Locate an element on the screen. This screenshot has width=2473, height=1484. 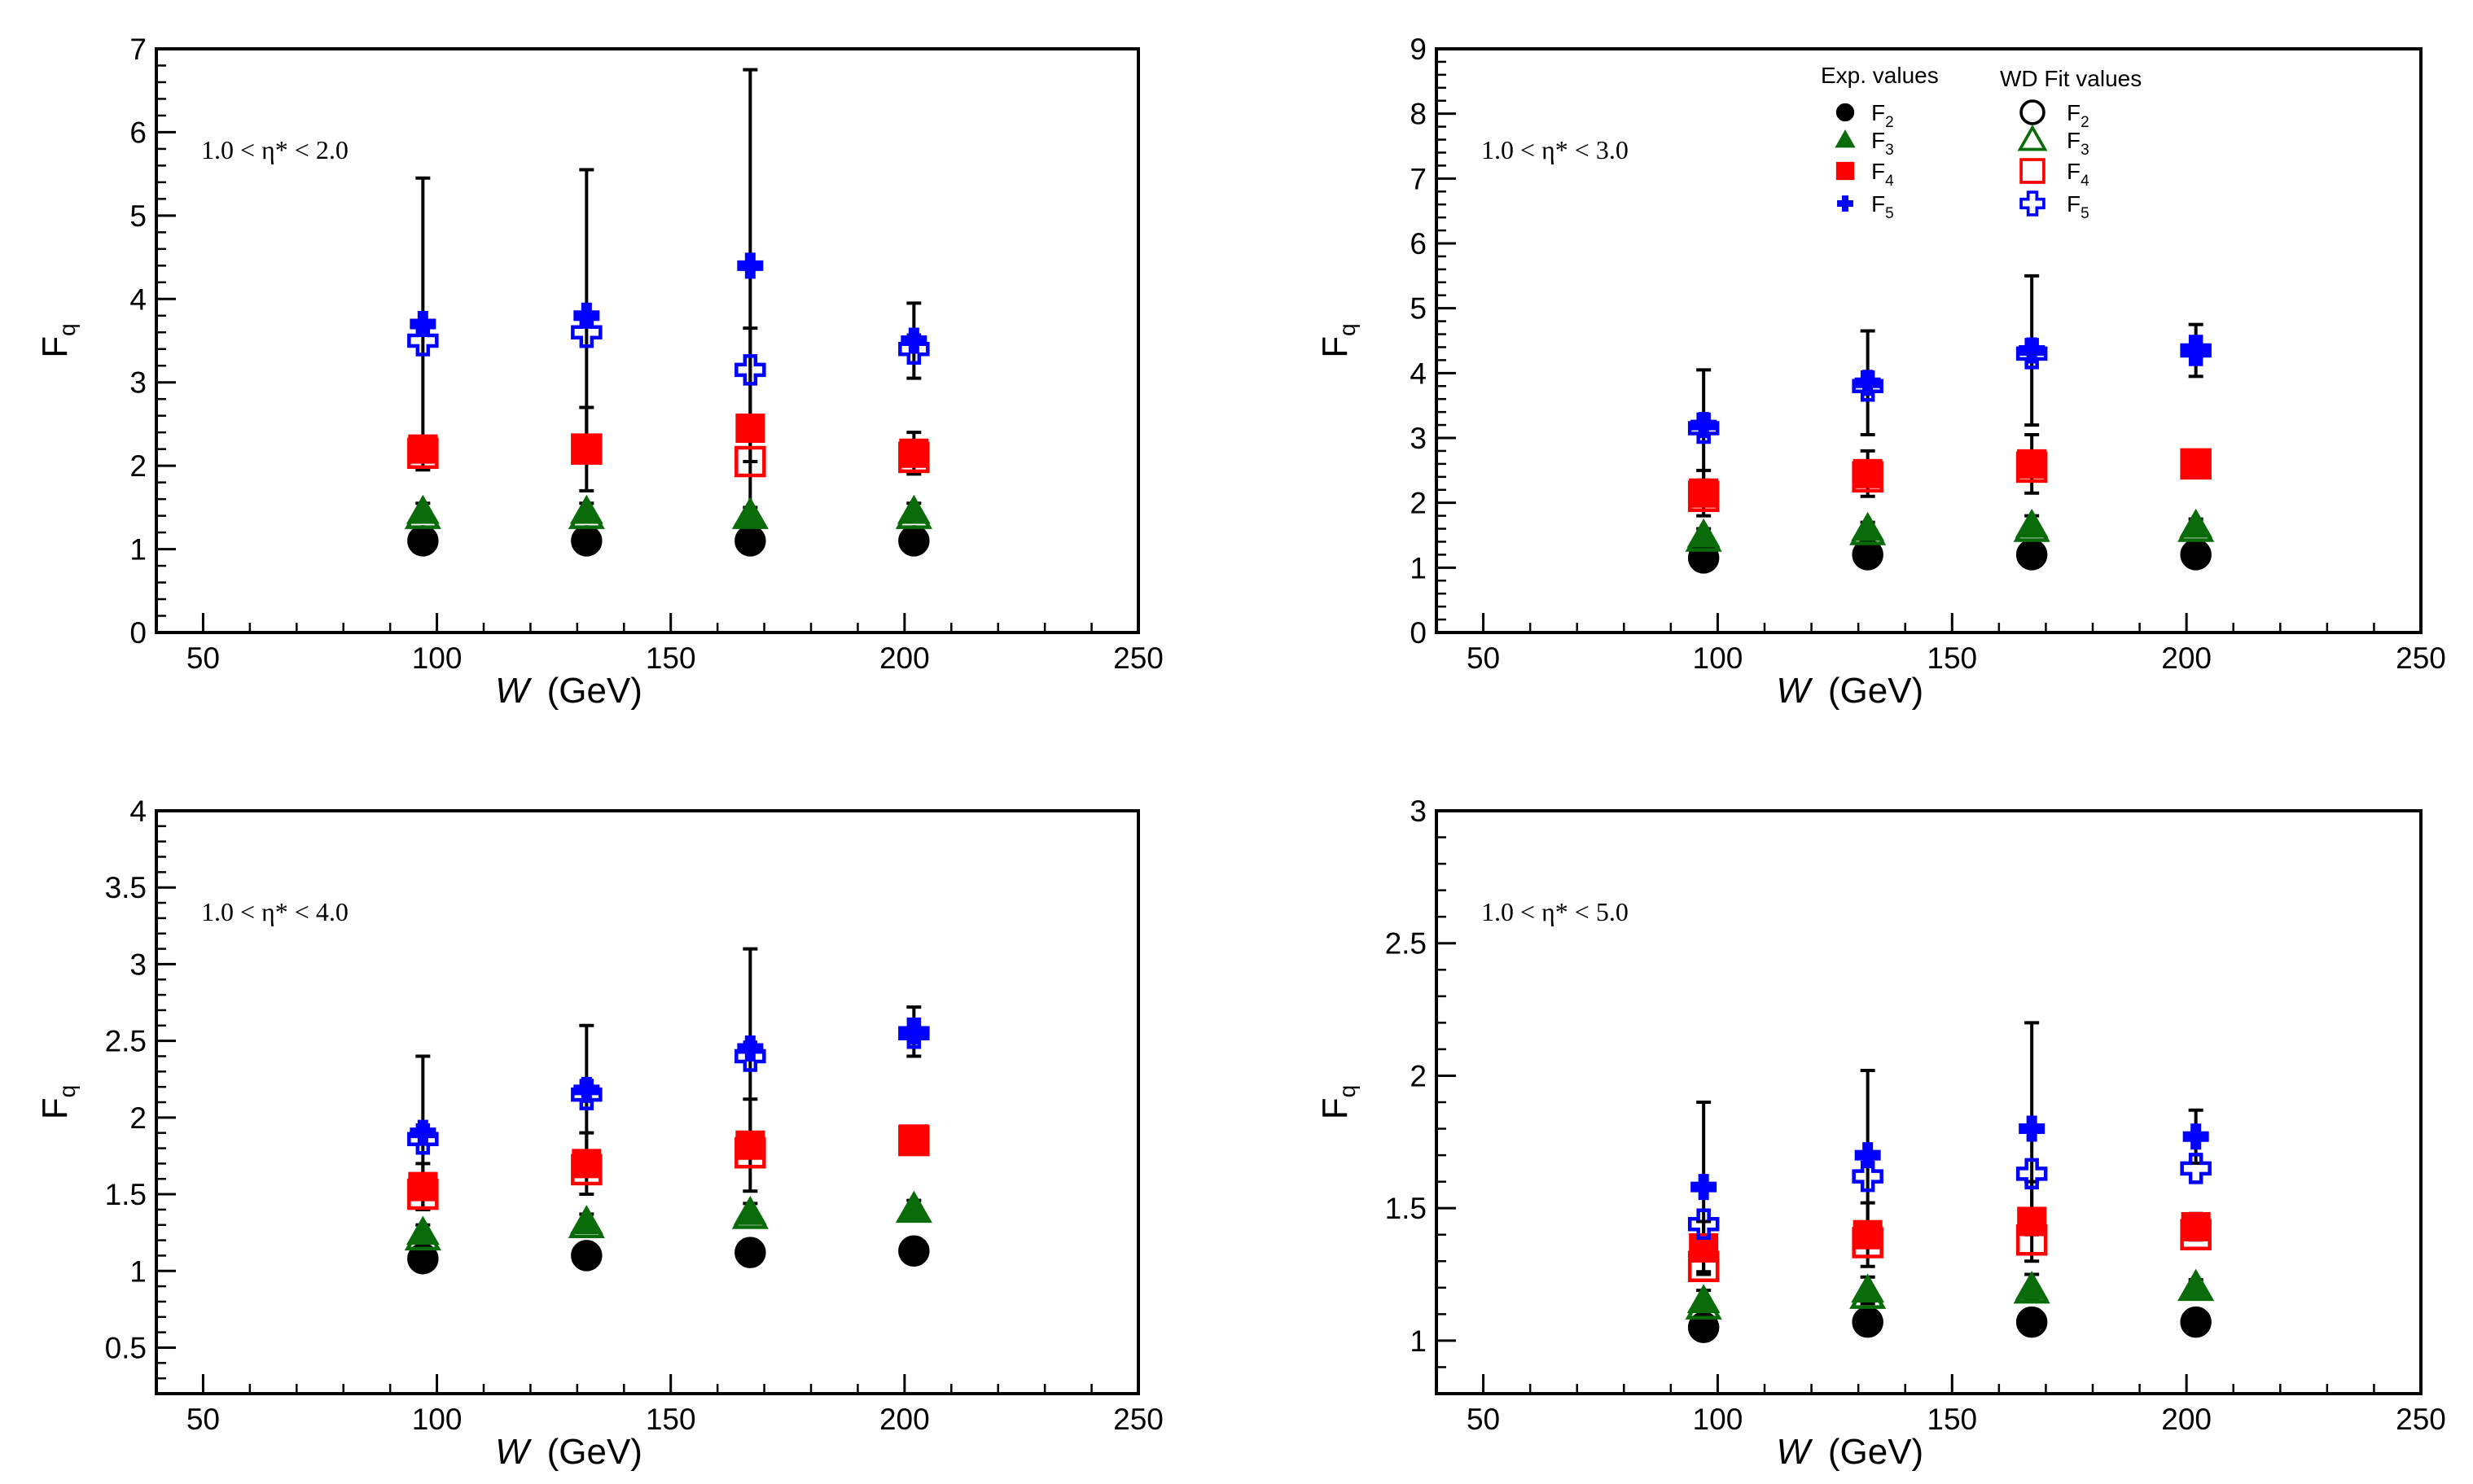
y-axis-main: F is located at coordinates (1335, 1108).